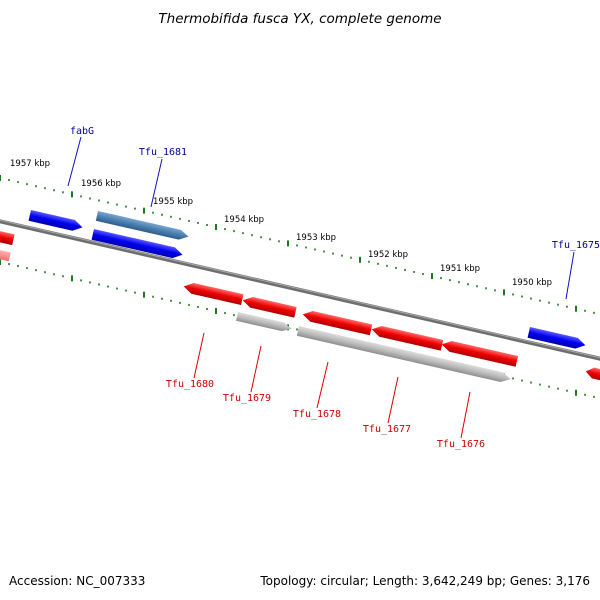 Image resolution: width=600 pixels, height=600 pixels. I want to click on accession-text: Accession: NC_007333, so click(77, 581).